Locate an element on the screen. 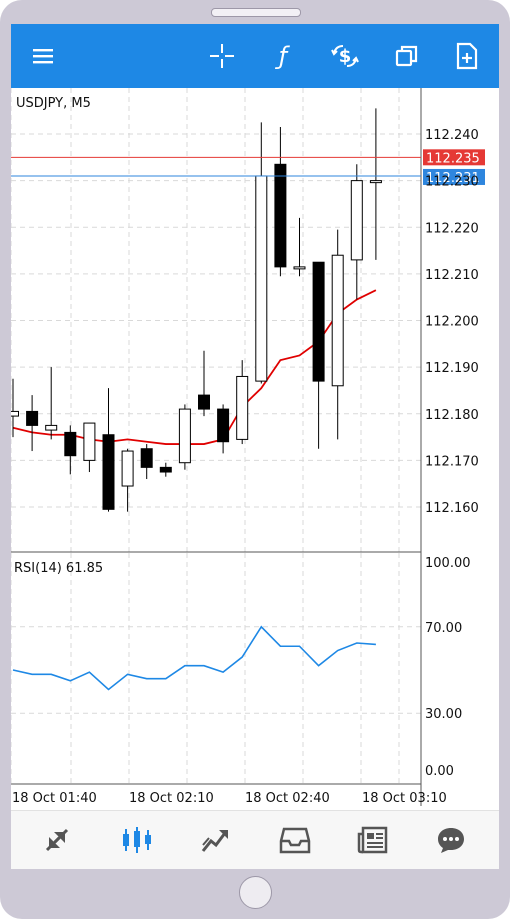 The height and width of the screenshot is (919, 510). price-tick-label: 112.190 is located at coordinates (452, 368).